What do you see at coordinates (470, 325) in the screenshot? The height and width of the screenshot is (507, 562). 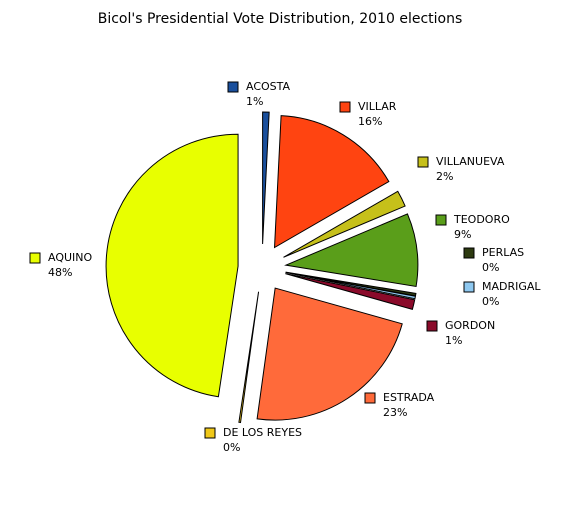 I see `slice-label: GORDON` at bounding box center [470, 325].